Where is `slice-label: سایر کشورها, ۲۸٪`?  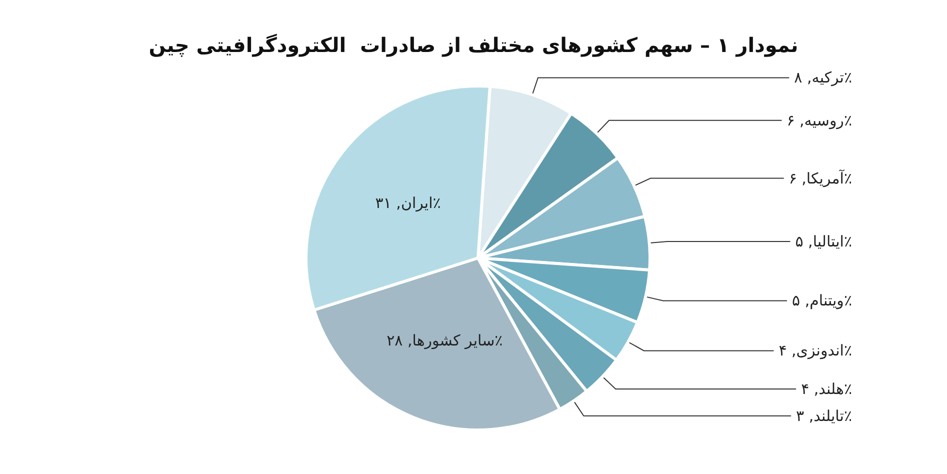 slice-label: سایر کشورها, ۲۸٪ is located at coordinates (444, 341).